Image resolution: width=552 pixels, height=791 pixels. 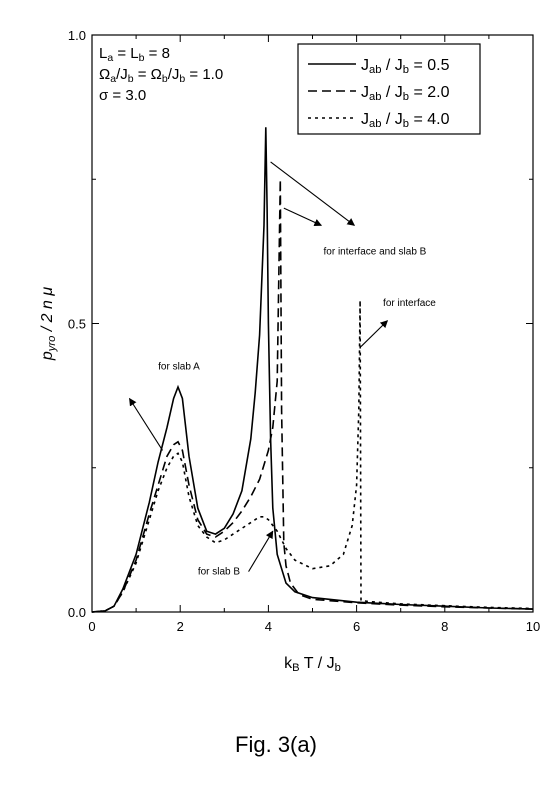 I want to click on legend-label-2: Jab / Jb = 2.0, so click(x=405, y=93).